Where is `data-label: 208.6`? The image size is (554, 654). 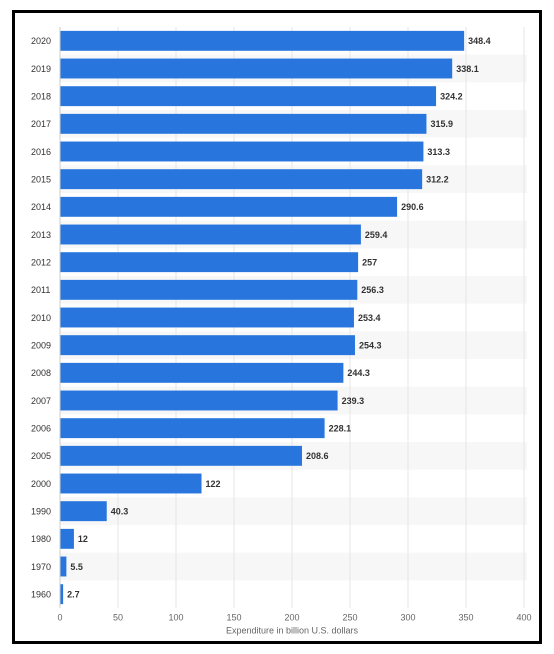
data-label: 208.6 is located at coordinates (317, 456).